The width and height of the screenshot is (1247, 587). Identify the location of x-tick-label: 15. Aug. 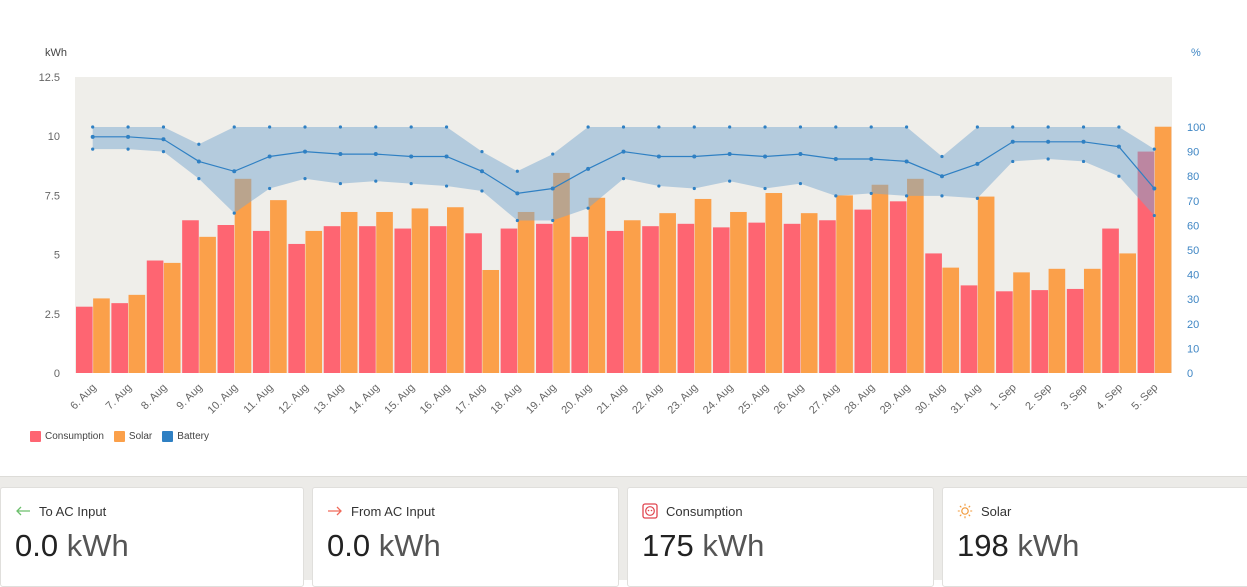
(399, 399).